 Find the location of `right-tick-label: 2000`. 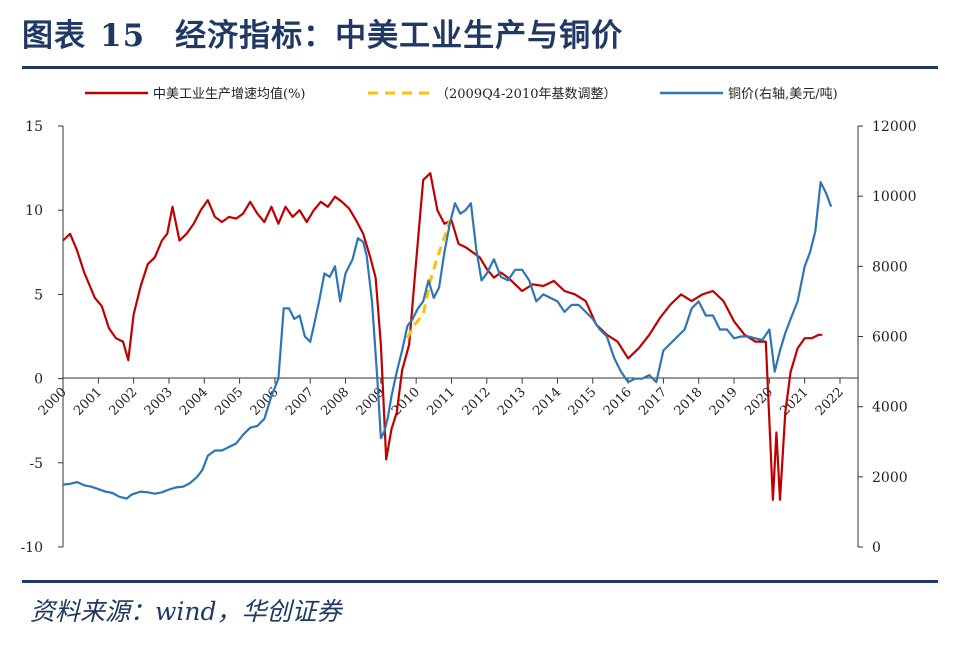

right-tick-label: 2000 is located at coordinates (890, 478).